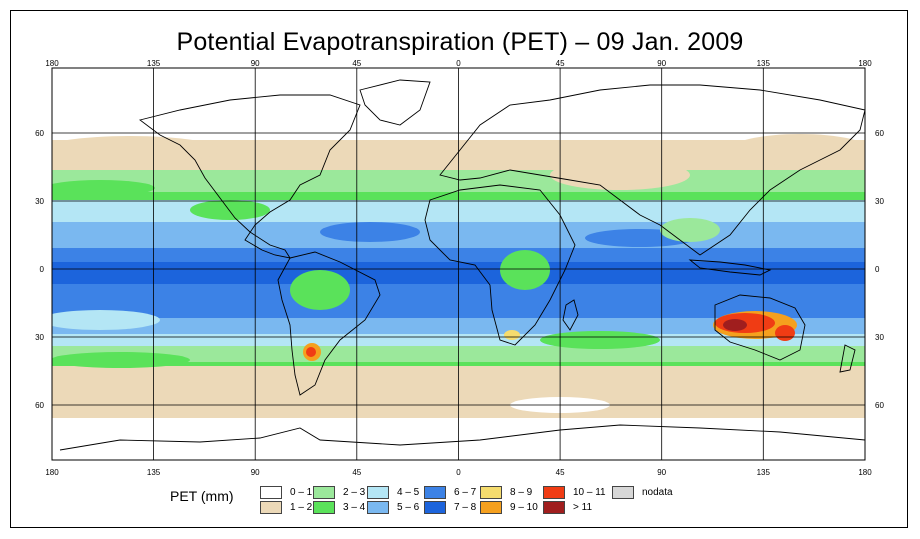 The height and width of the screenshot is (539, 920). I want to click on lat-right-1: 30, so click(879, 201).